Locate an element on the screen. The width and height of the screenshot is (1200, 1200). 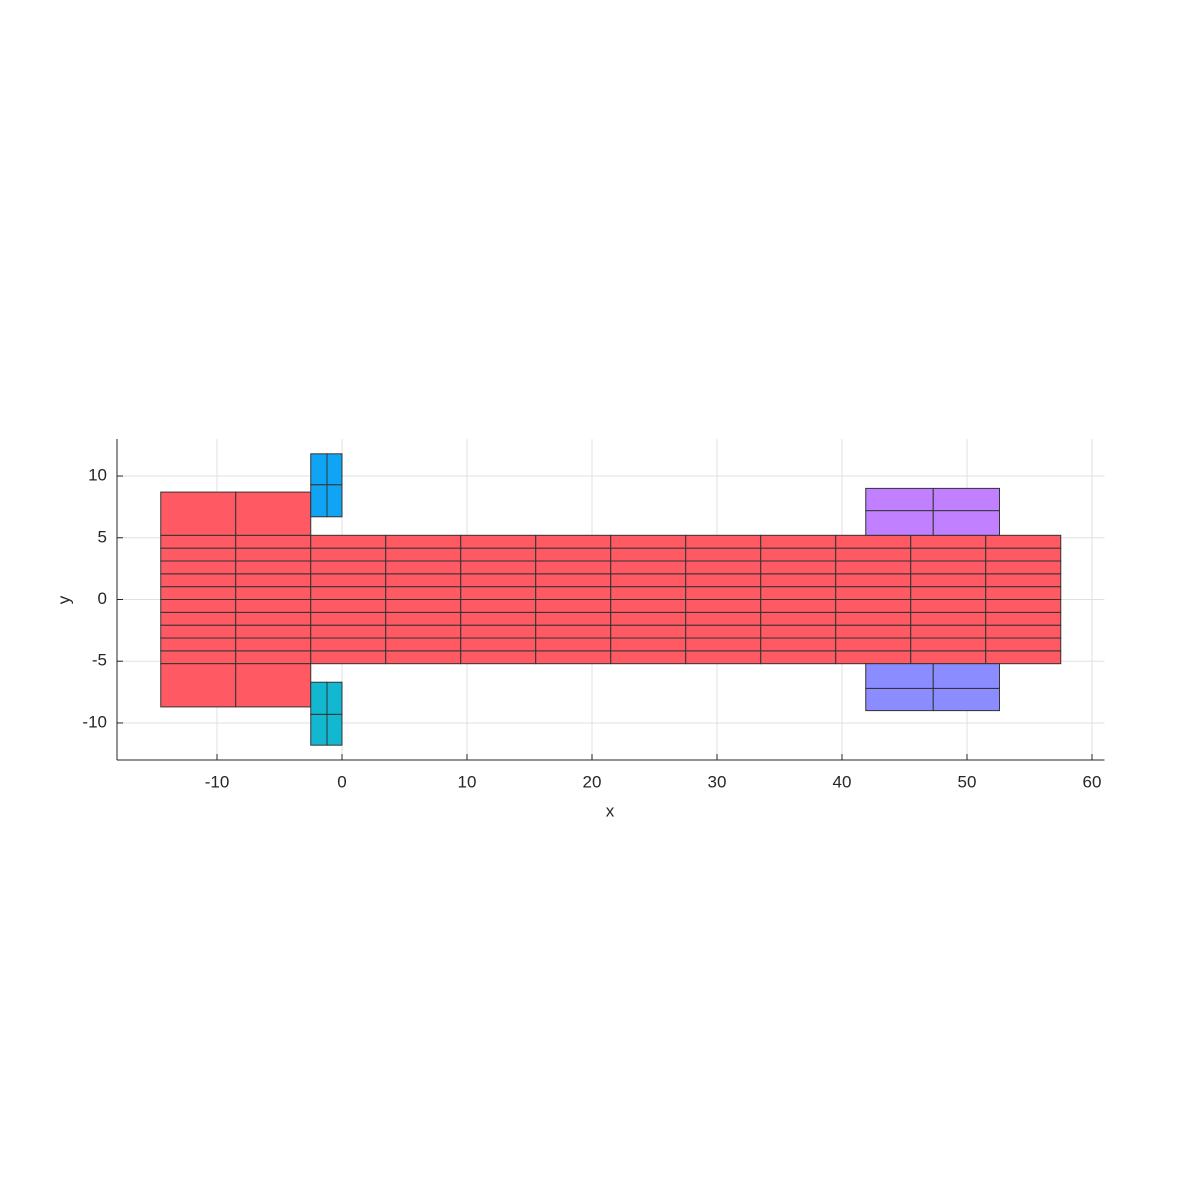
x-tick-label: 0 is located at coordinates (341, 781).